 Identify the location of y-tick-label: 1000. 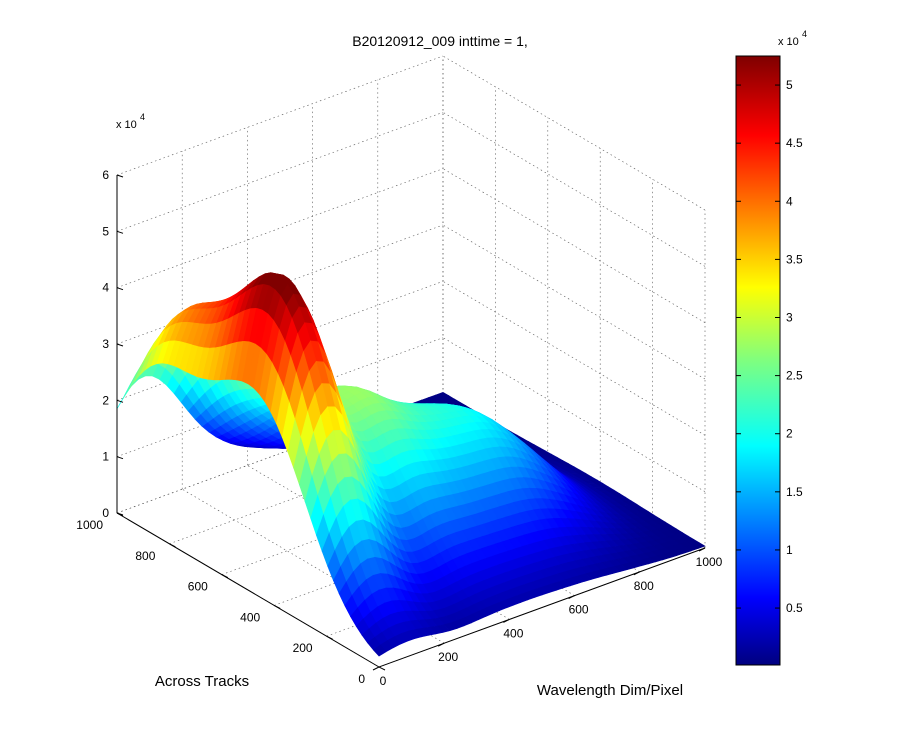
(89, 525).